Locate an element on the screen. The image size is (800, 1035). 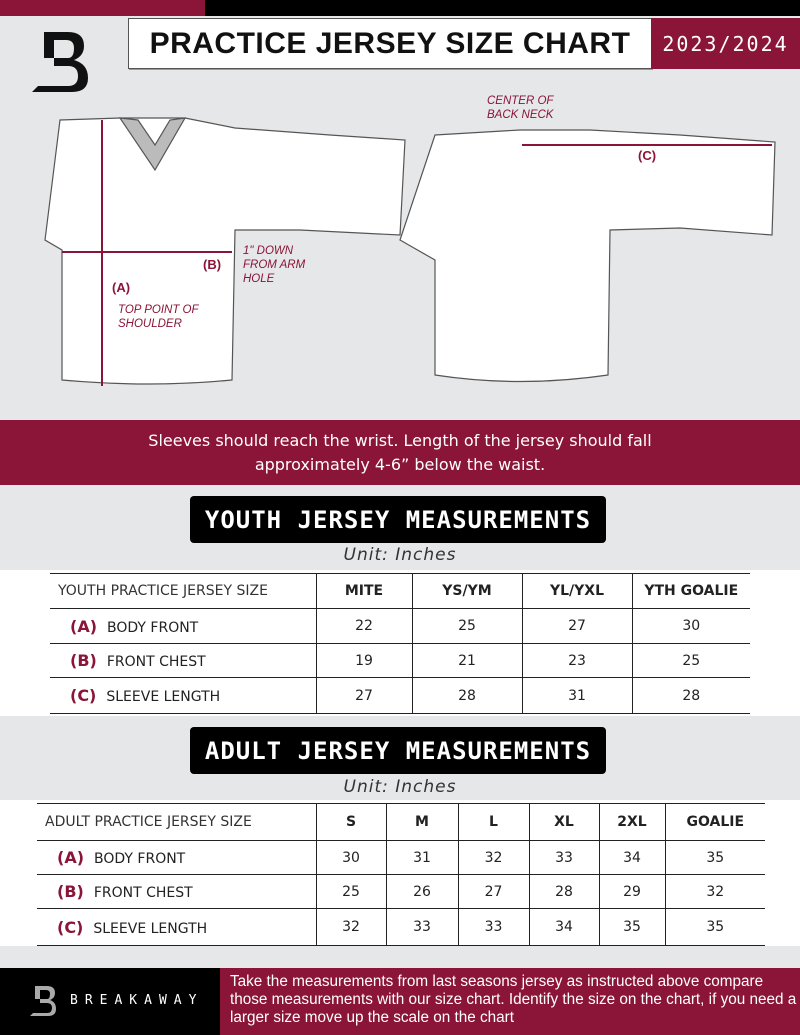
table-row: (C) SLEEVE LENGTH 32 33 33 34 35 35 is located at coordinates (401, 927).